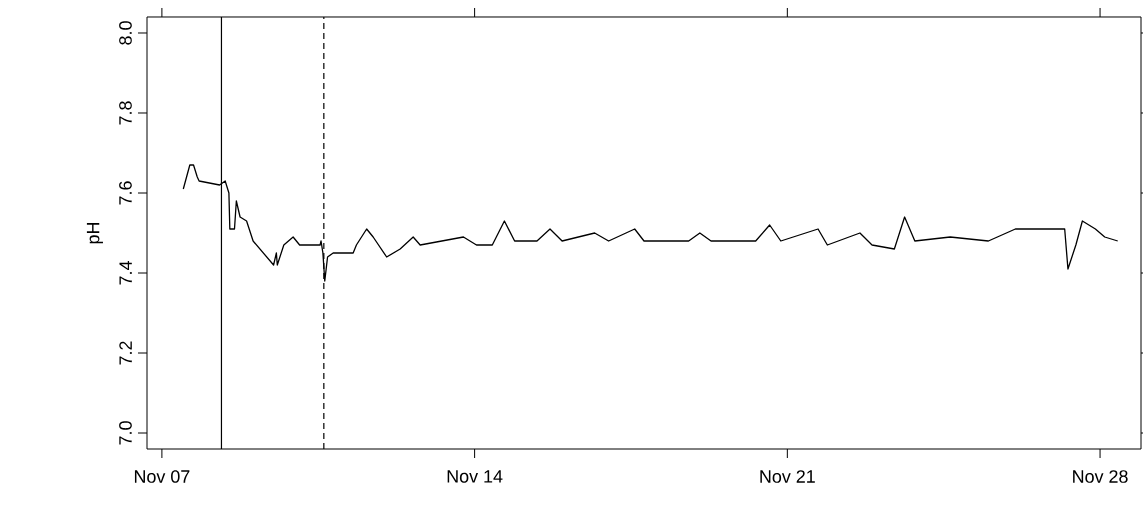 The image size is (1143, 514). I want to click on y-axis-title: pH, so click(94, 233).